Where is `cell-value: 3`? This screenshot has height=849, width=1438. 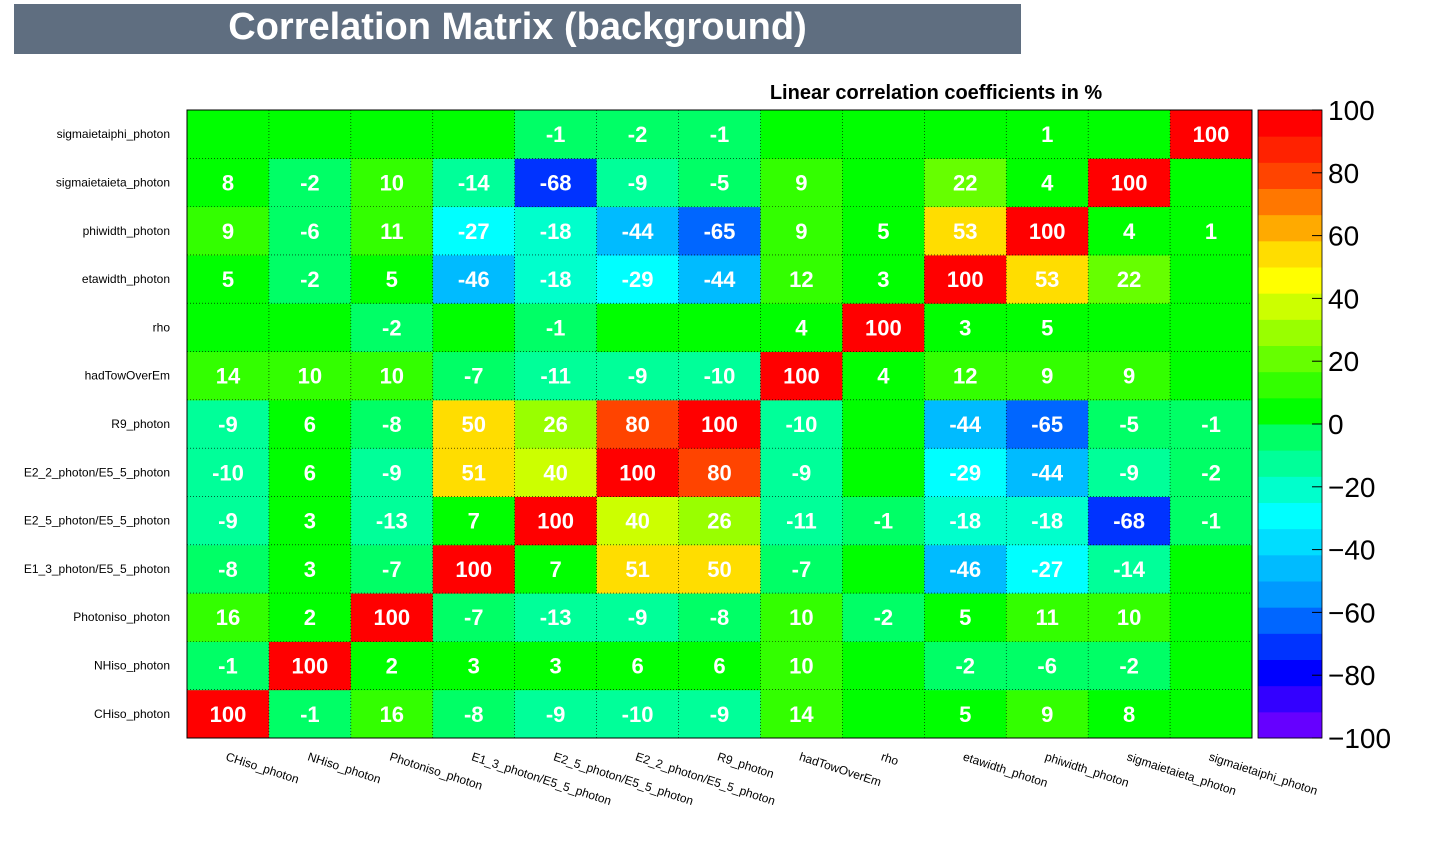 cell-value: 3 is located at coordinates (965, 327).